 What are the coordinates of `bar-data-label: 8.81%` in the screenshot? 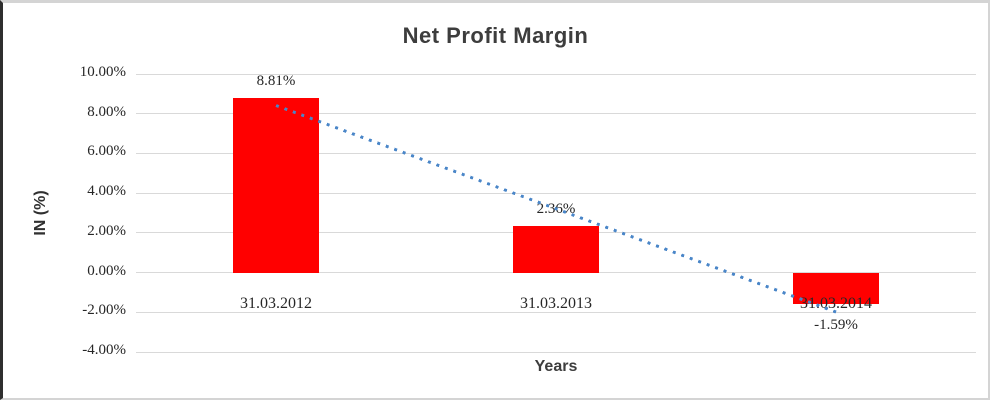 It's located at (276, 80).